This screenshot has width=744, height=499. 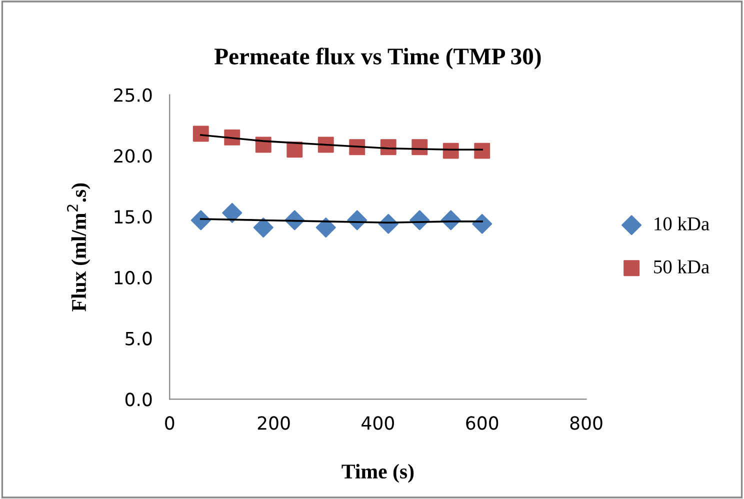 What do you see at coordinates (682, 267) in the screenshot?
I see `legend-label: 50 kDa` at bounding box center [682, 267].